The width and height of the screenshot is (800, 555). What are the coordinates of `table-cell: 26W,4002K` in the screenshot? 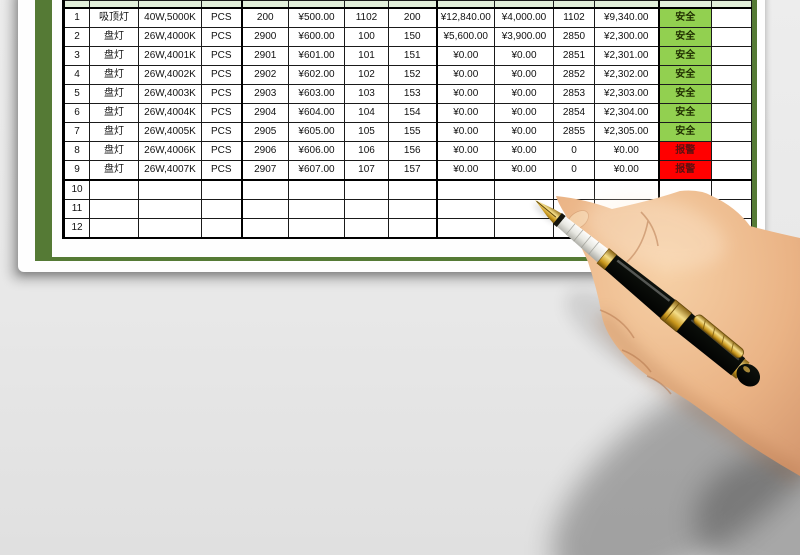 It's located at (170, 75).